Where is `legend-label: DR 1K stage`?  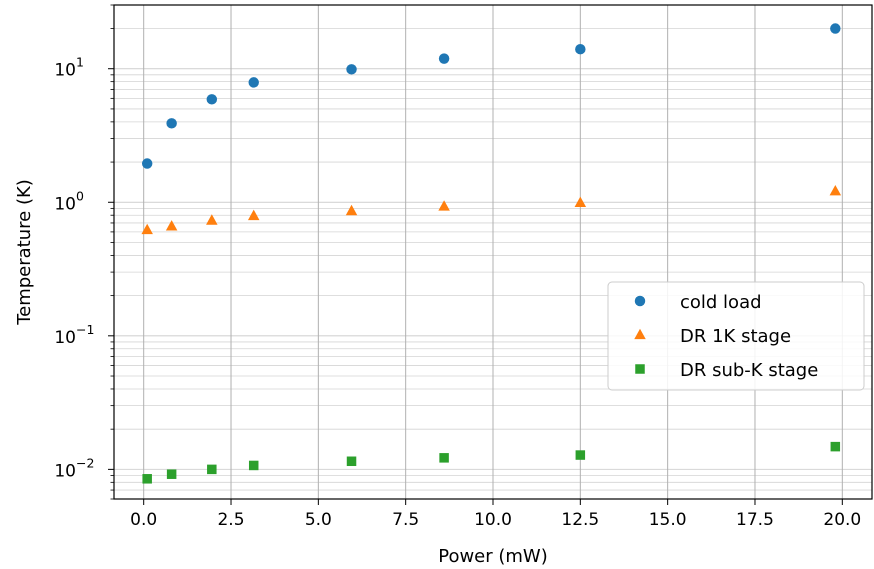
legend-label: DR 1K stage is located at coordinates (735, 336).